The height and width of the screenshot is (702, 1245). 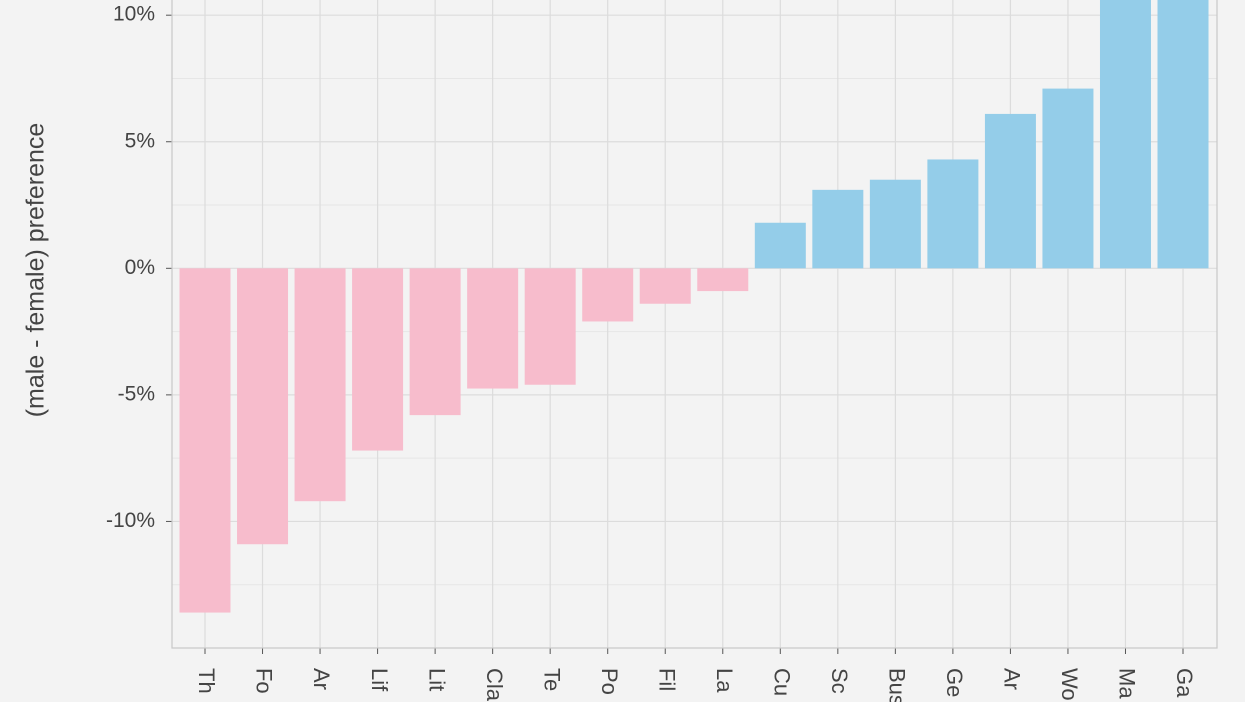 What do you see at coordinates (609, 681) in the screenshot?
I see `x-tick-label: Po` at bounding box center [609, 681].